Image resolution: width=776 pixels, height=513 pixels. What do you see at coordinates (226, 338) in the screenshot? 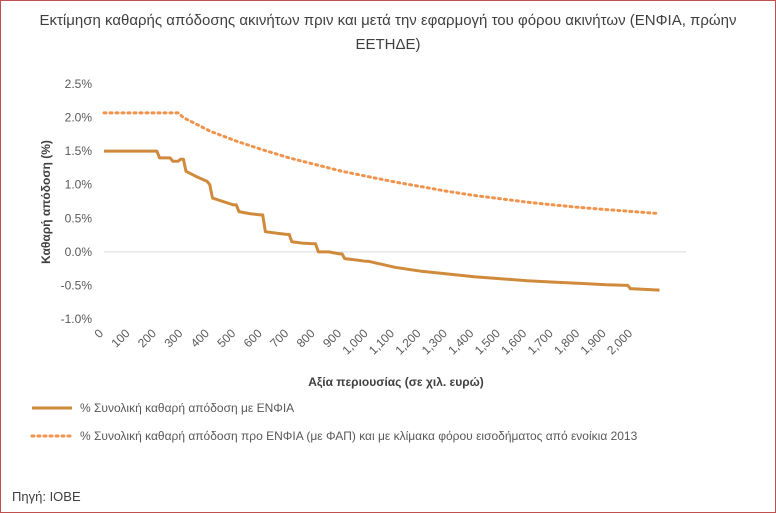
I see `x-tick-label: 500` at bounding box center [226, 338].